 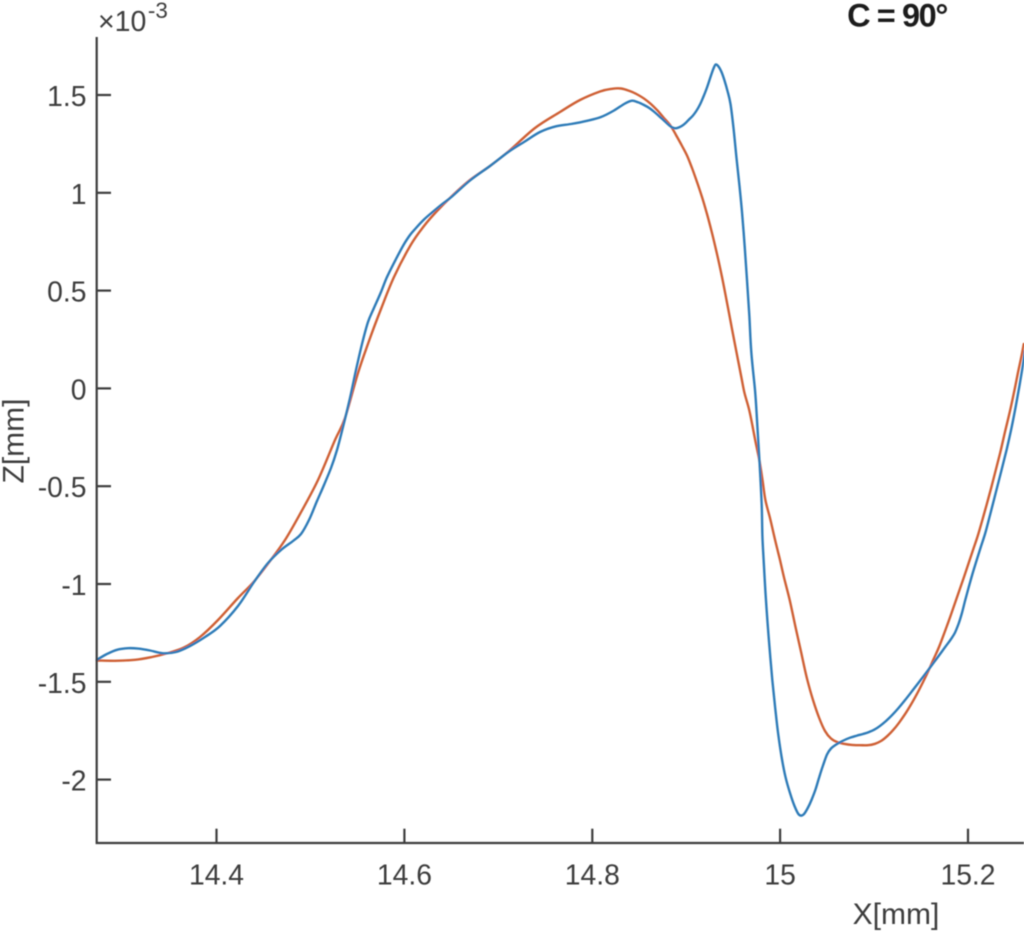 I want to click on svg-text: ×10⁻³, so click(x=133, y=19).